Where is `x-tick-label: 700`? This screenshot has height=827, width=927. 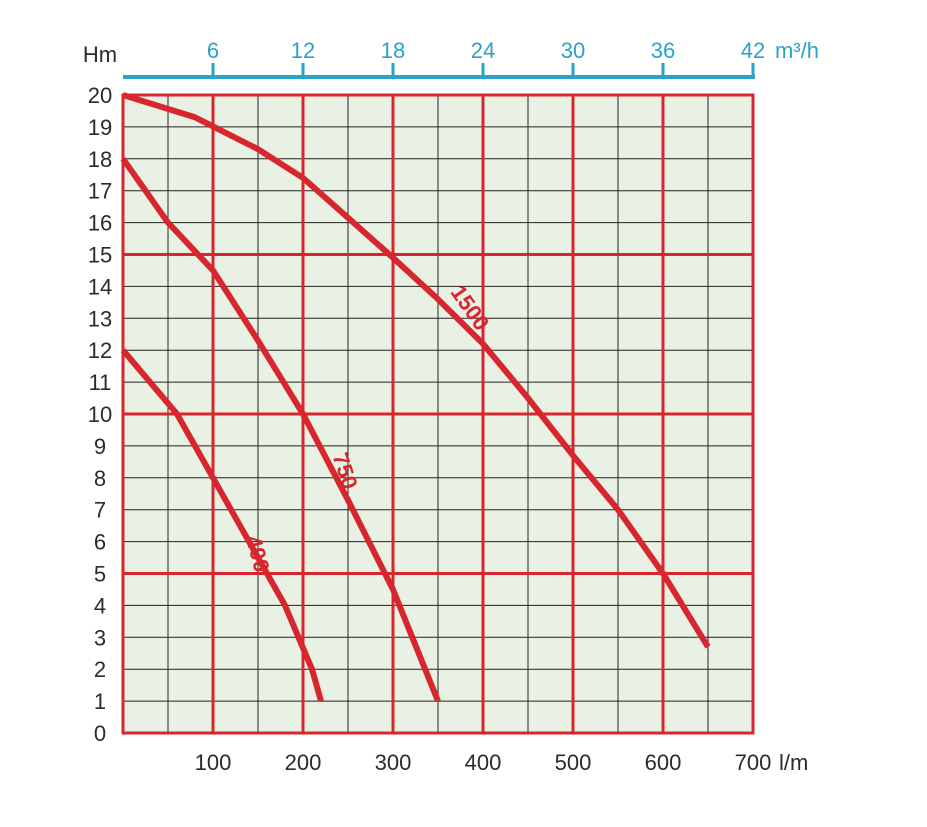 x-tick-label: 700 is located at coordinates (753, 762).